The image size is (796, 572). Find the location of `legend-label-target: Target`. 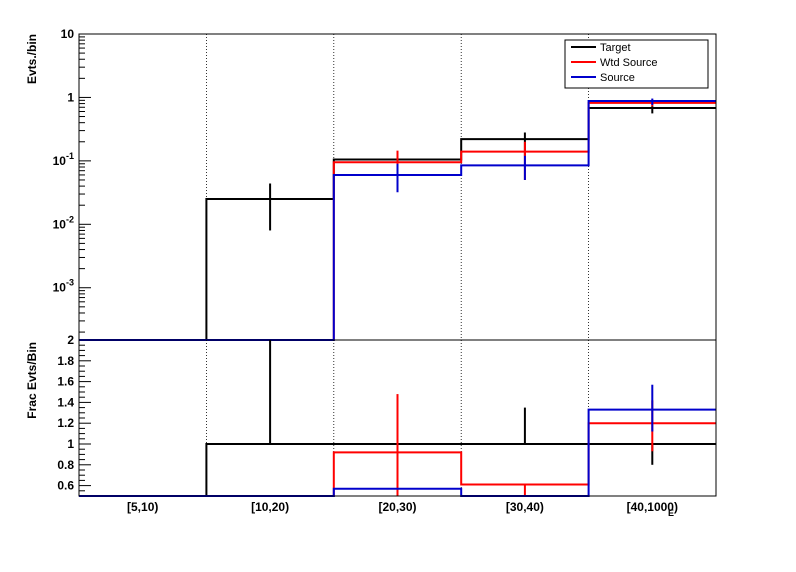

legend-label-target: Target is located at coordinates (615, 48).